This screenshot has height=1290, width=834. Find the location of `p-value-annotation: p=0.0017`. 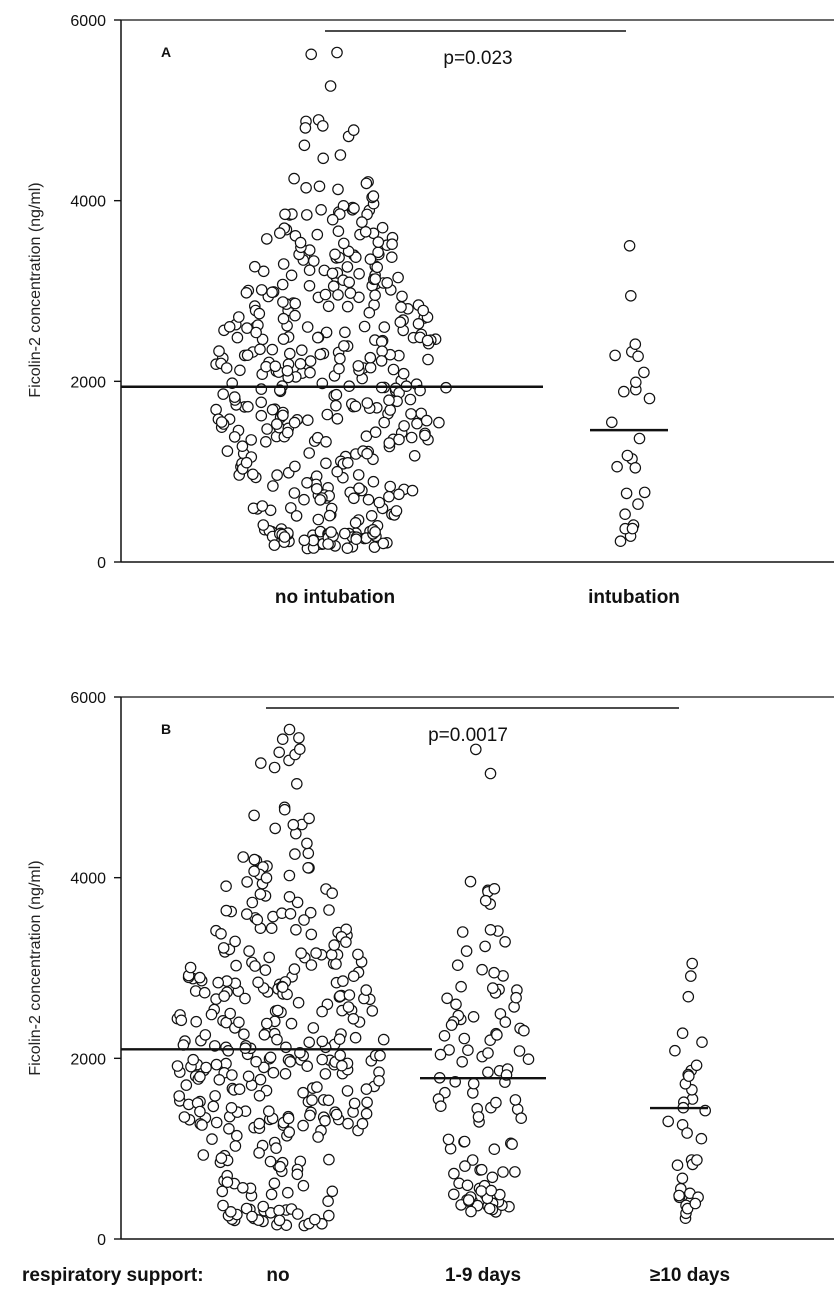

p-value-annotation: p=0.0017 is located at coordinates (468, 735).